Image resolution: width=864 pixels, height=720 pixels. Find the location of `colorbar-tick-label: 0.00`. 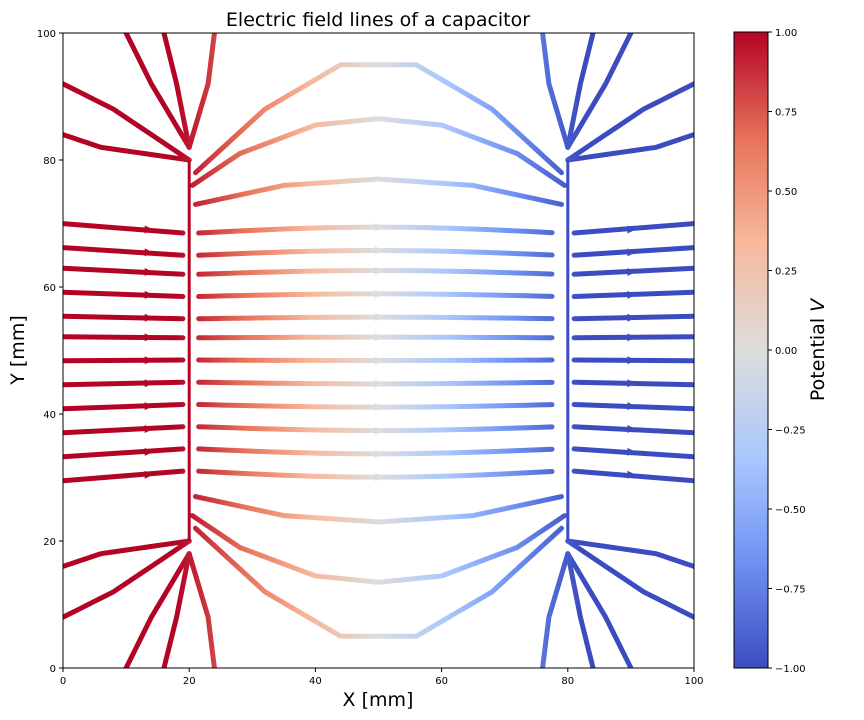

colorbar-tick-label: 0.00 is located at coordinates (786, 351).